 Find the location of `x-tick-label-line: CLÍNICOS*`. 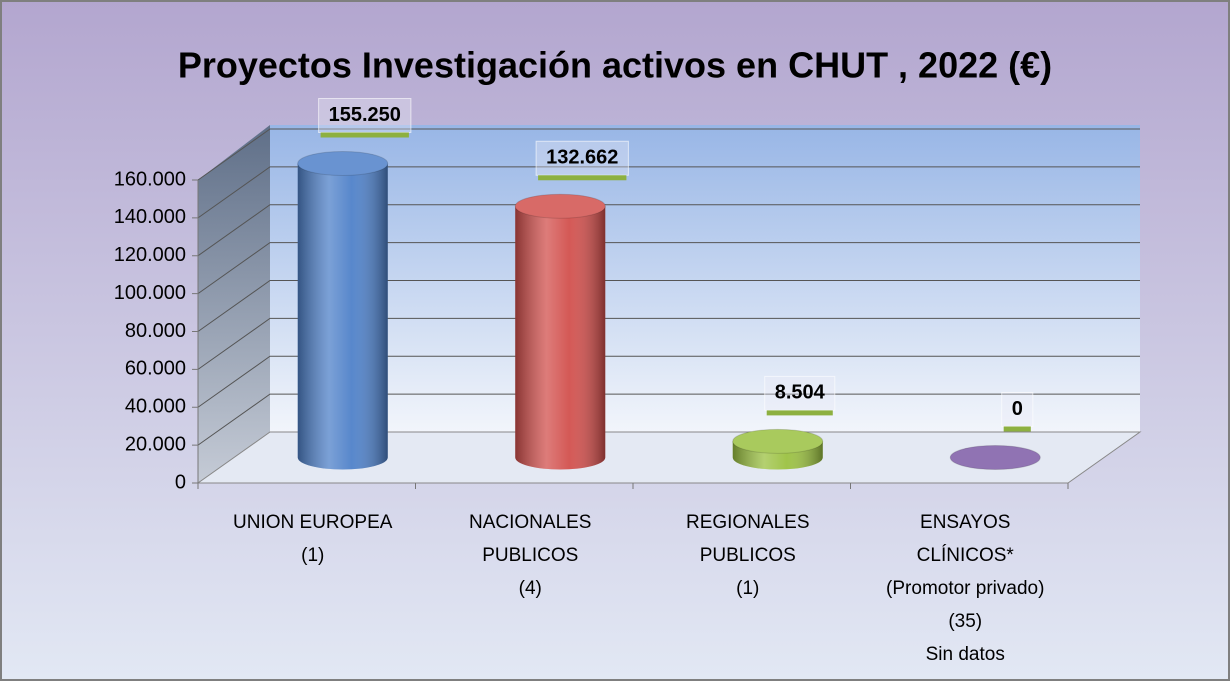

x-tick-label-line: CLÍNICOS* is located at coordinates (966, 555).